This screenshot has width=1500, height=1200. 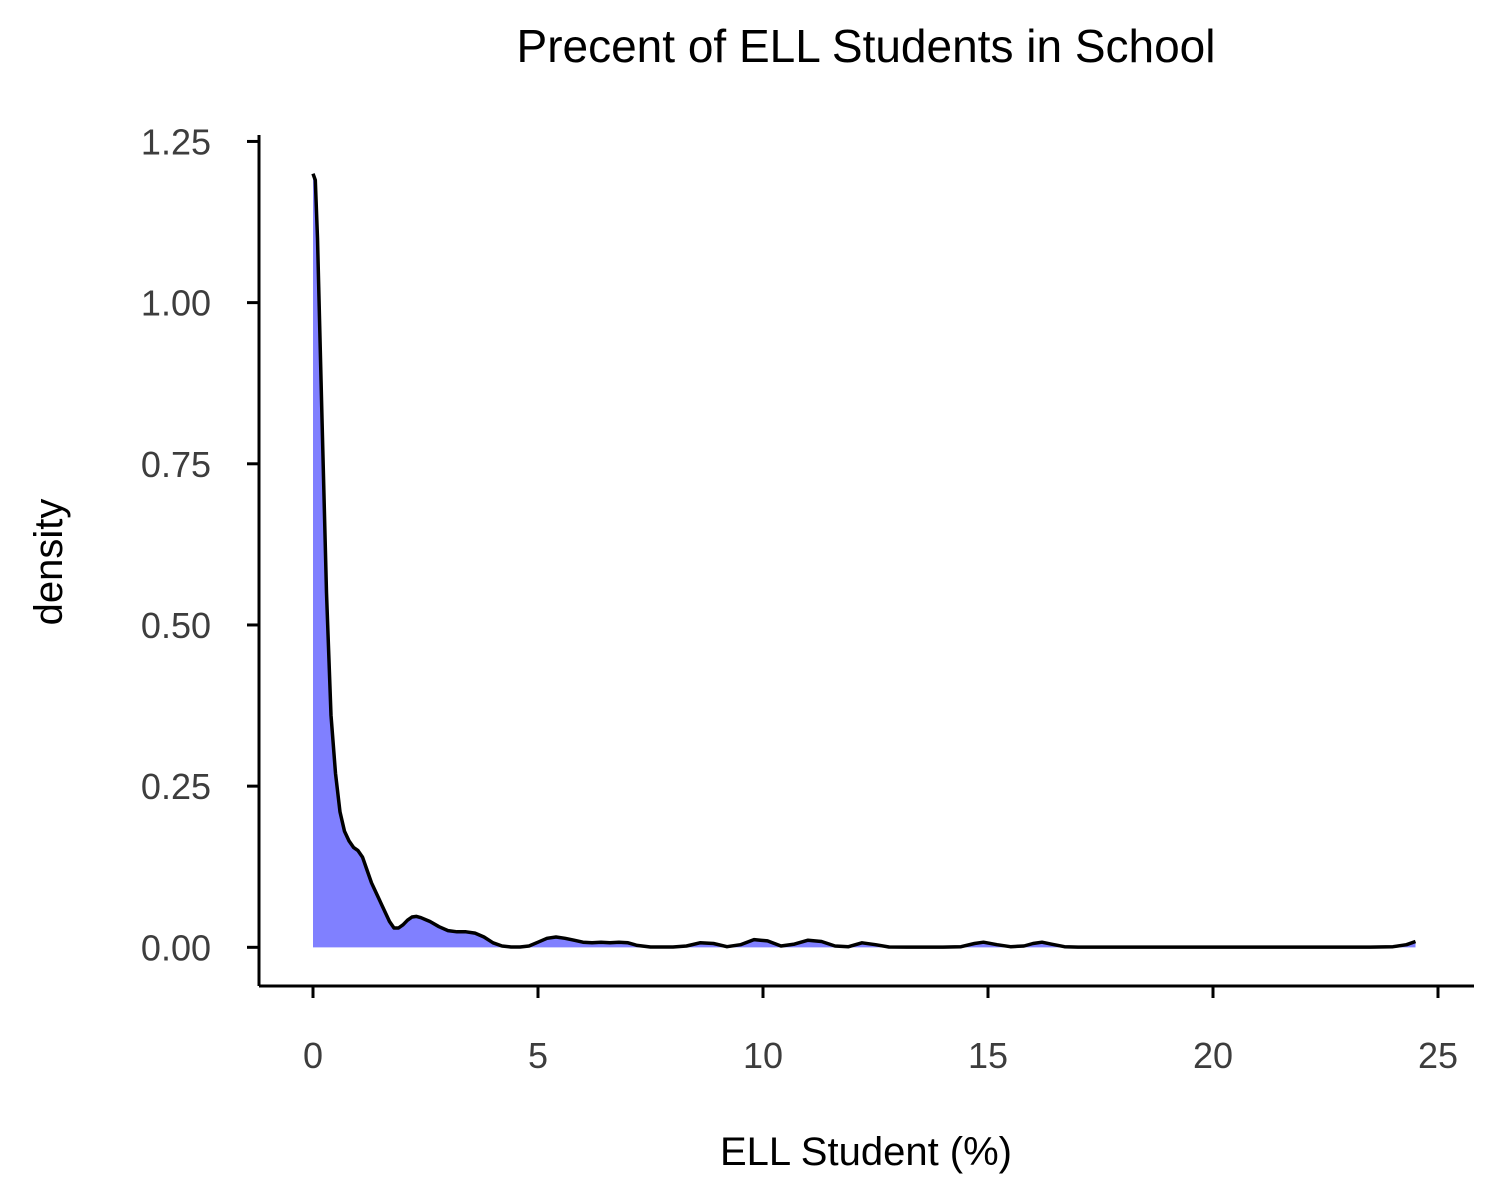 What do you see at coordinates (866, 46) in the screenshot?
I see `chart-title: Precent of ELL Students in School` at bounding box center [866, 46].